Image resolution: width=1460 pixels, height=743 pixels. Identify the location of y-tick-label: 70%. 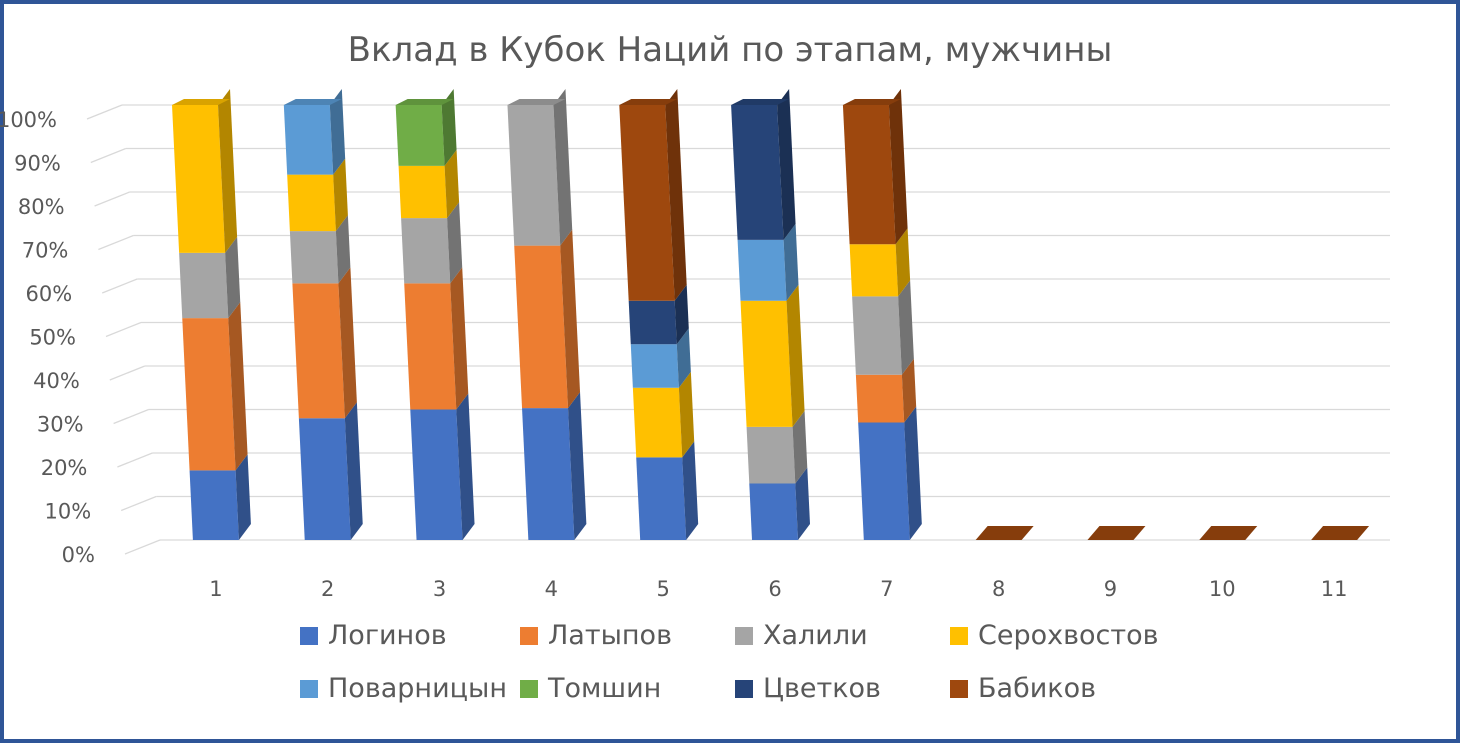
(45, 251).